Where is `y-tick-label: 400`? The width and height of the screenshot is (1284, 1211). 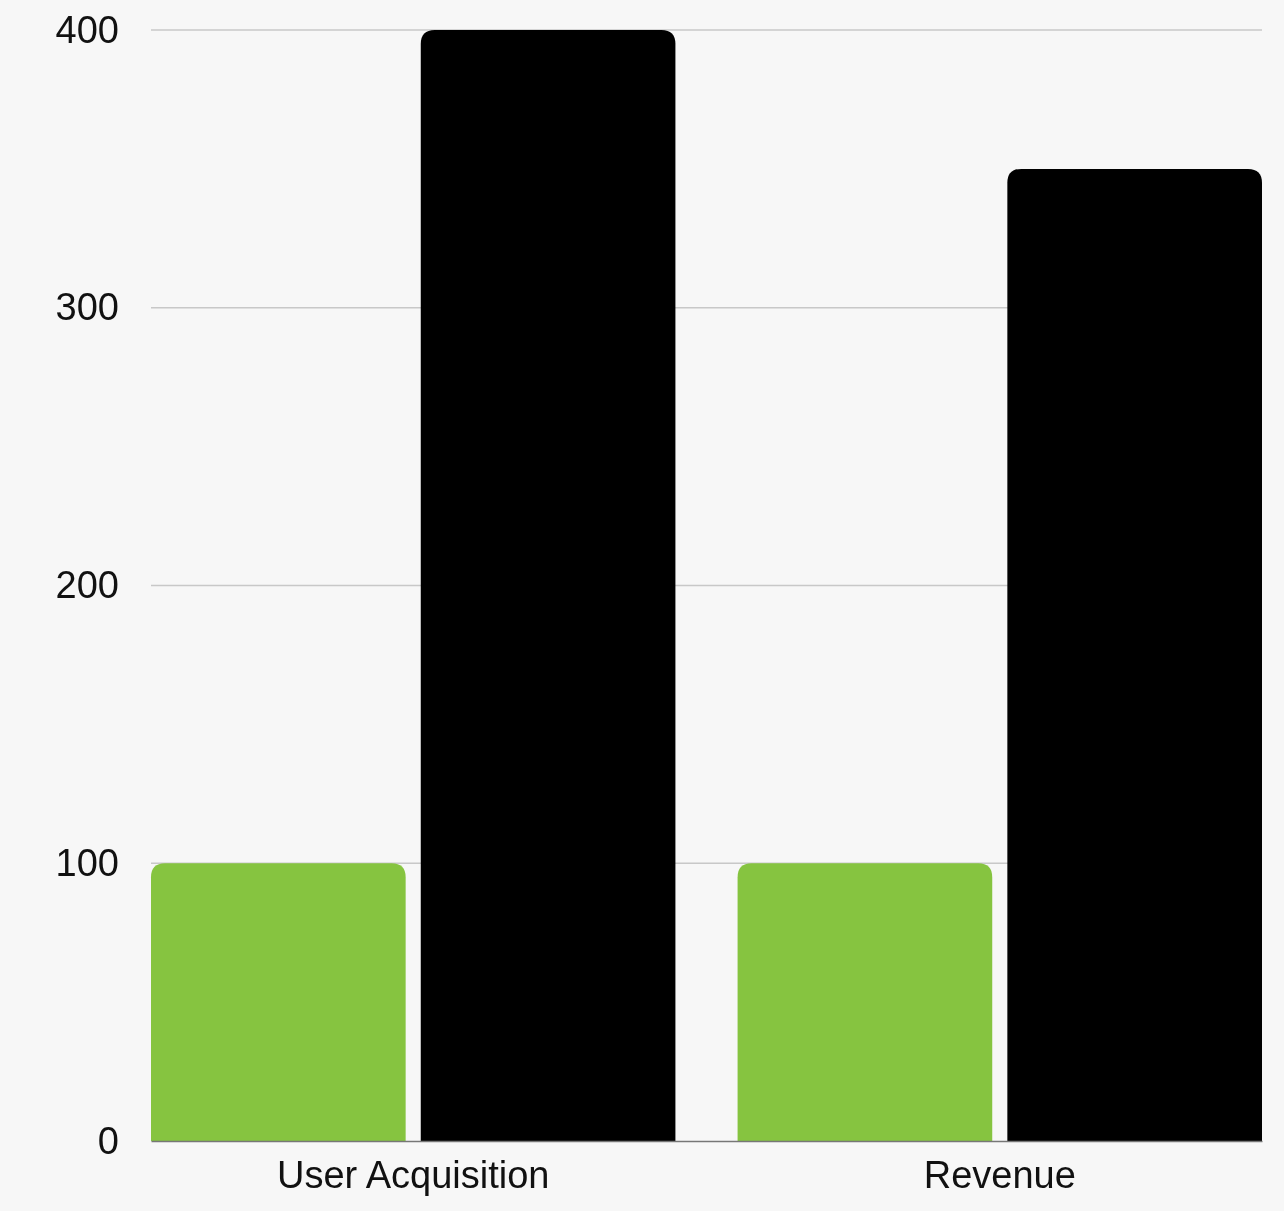 y-tick-label: 400 is located at coordinates (87, 29).